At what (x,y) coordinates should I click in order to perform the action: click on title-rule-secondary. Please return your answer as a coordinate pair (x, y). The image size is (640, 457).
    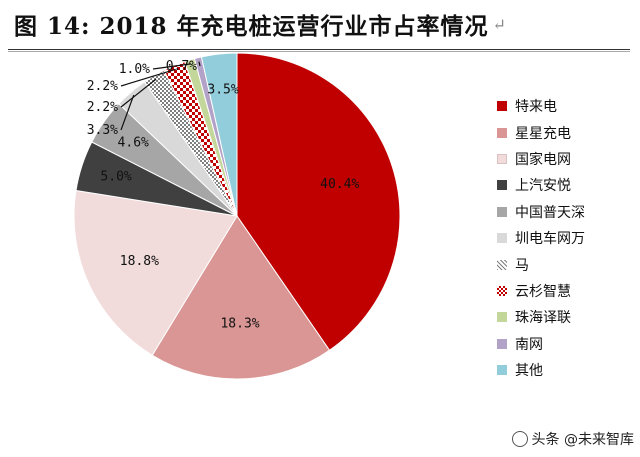
    Looking at the image, I should click on (319, 51).